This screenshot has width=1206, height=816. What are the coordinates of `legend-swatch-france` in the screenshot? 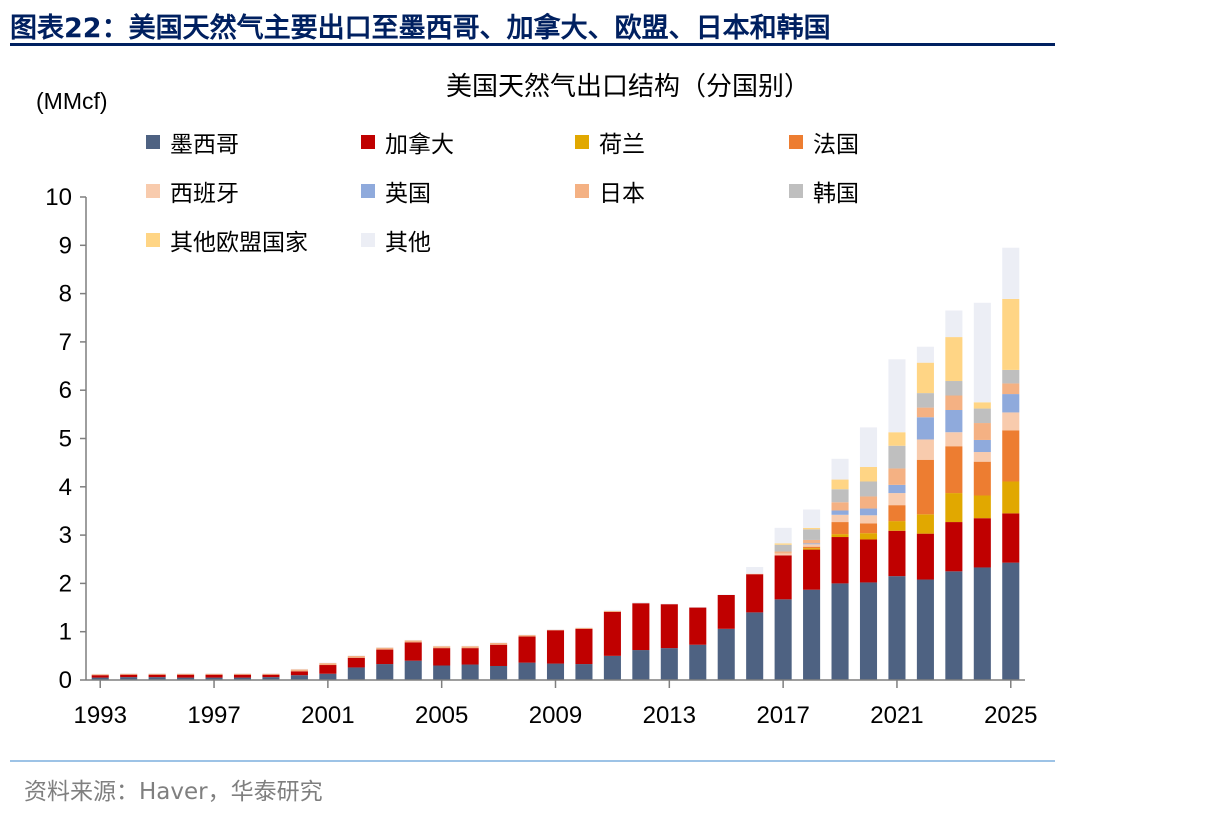 It's located at (796, 142).